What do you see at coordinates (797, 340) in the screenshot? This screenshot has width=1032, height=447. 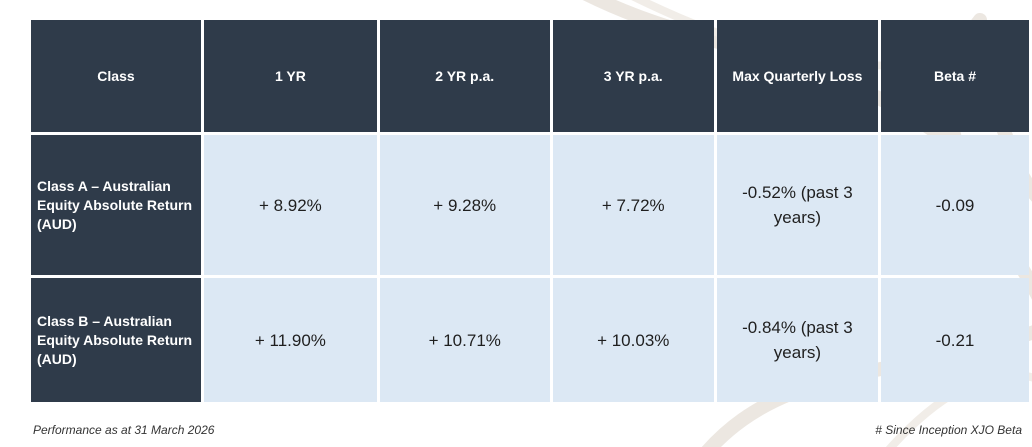 I see `cell-max-quarterly-loss: -0.84% (past 3 years)` at bounding box center [797, 340].